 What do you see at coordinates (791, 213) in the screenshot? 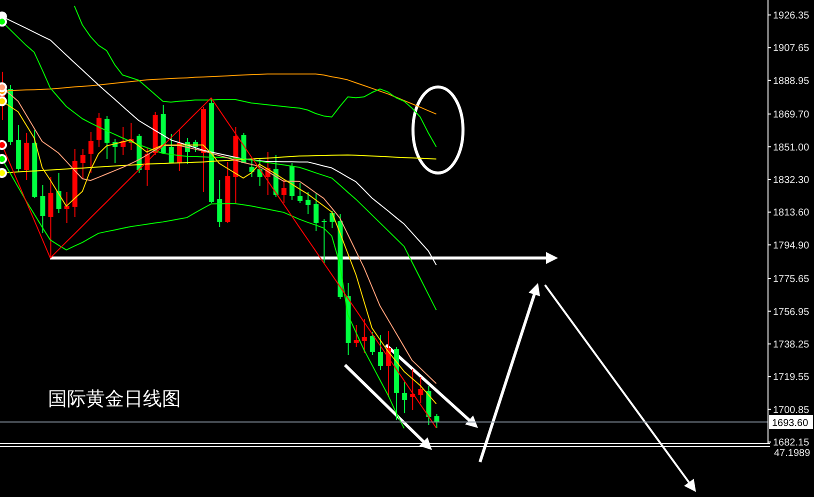
I see `y-tick-label: 1813.60` at bounding box center [791, 213].